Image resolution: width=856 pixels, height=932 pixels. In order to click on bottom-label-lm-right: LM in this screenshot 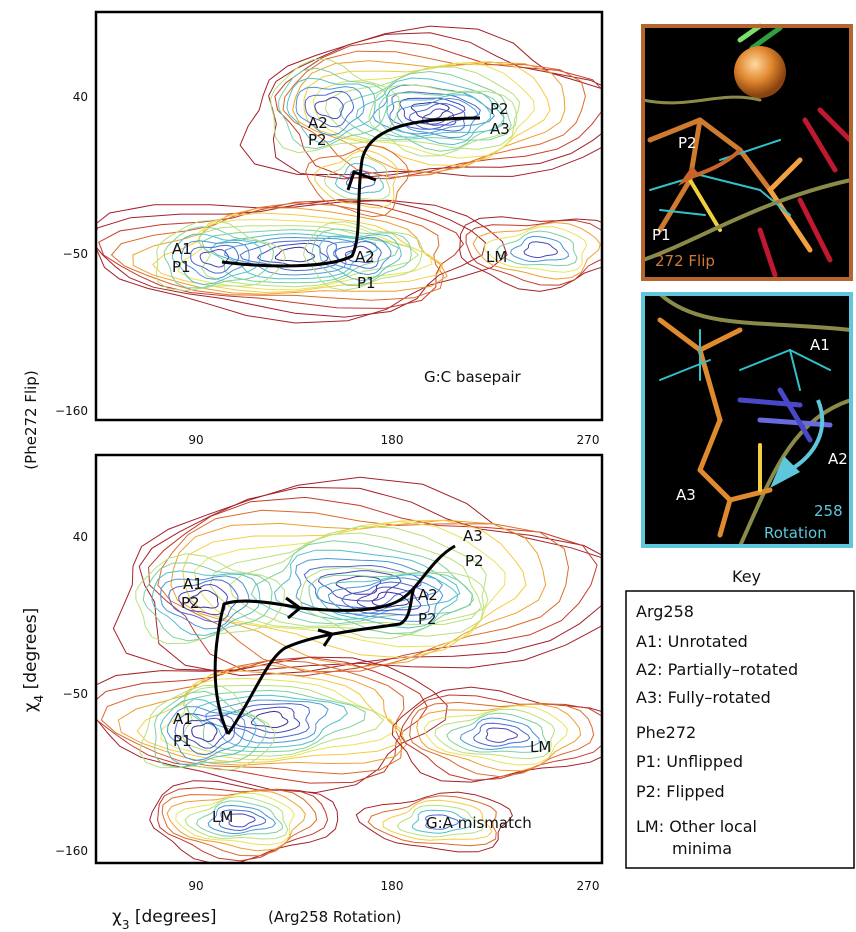, I will do `click(540, 747)`.